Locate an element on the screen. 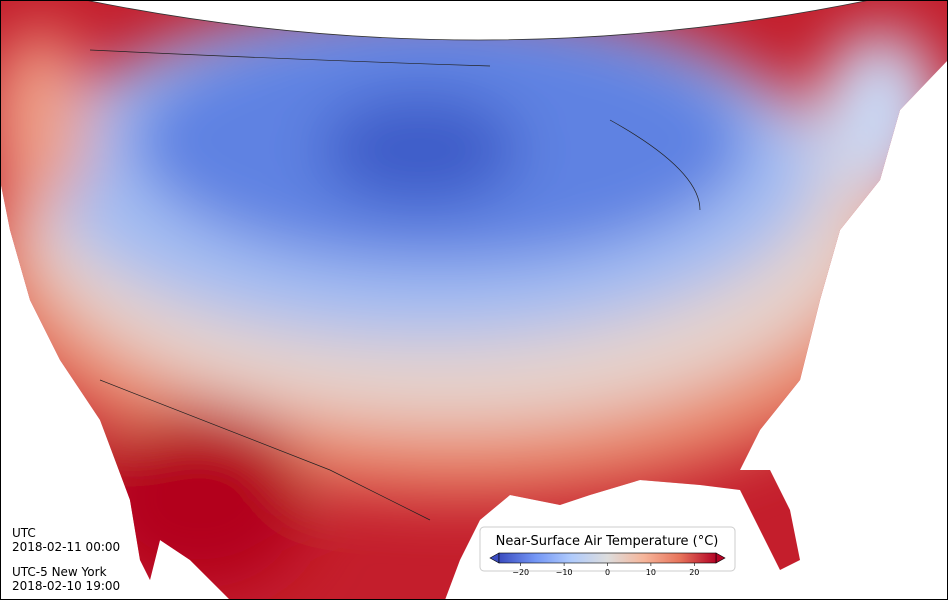 The height and width of the screenshot is (600, 948). colorbar-tick-label: 20 is located at coordinates (694, 572).